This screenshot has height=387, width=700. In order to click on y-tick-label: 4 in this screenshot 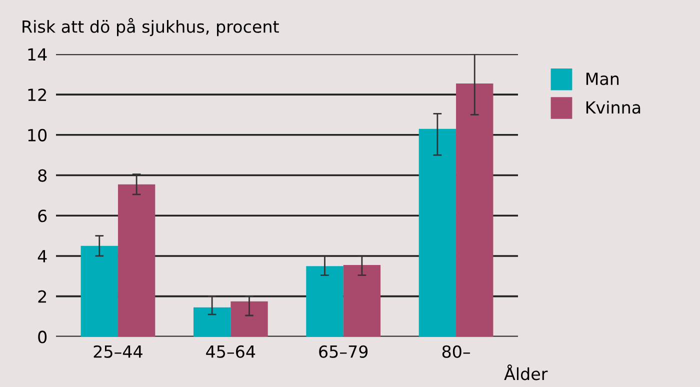, I will do `click(42, 256)`.